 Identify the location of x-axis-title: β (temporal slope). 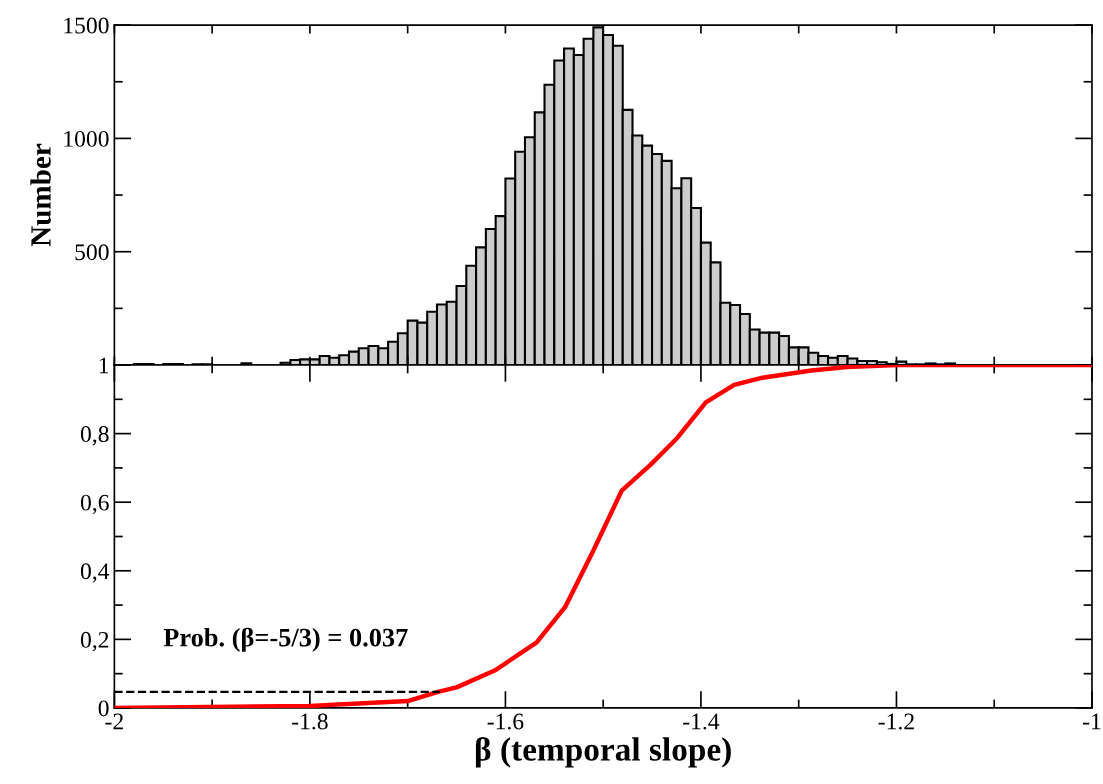
(603, 752).